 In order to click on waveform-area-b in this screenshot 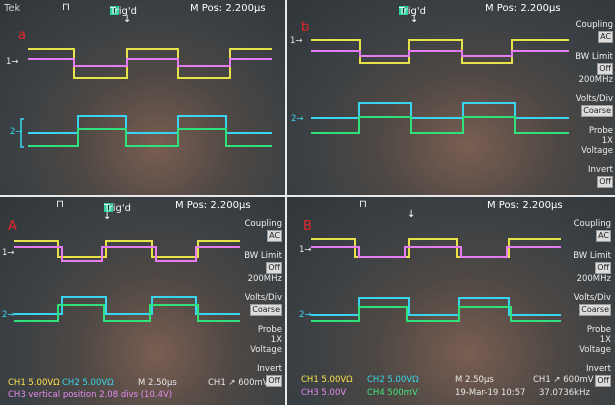, I will do `click(440, 86)`.